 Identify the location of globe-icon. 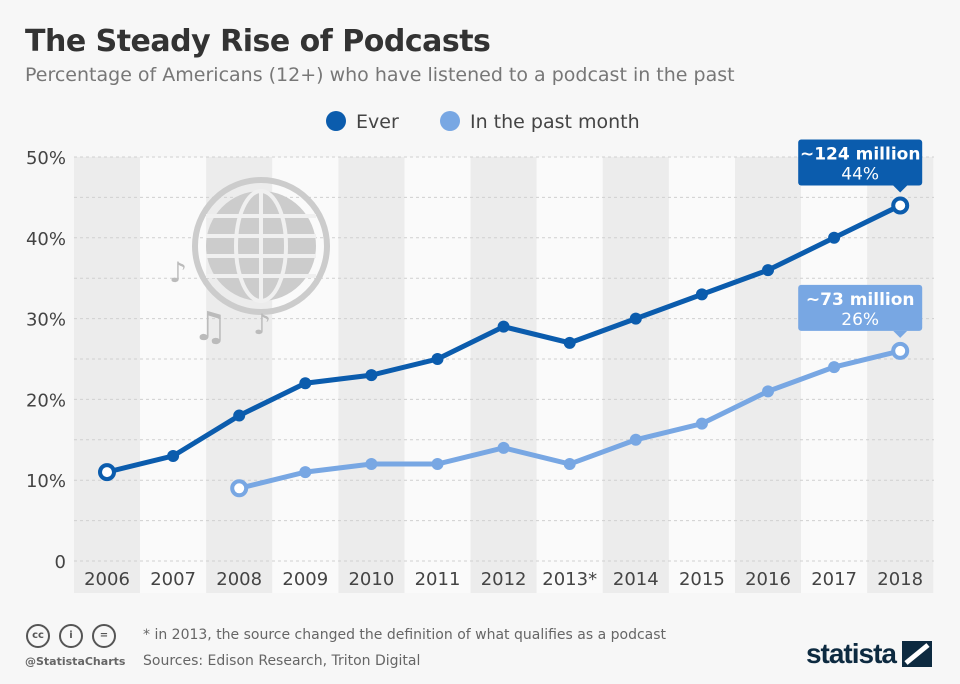
(261, 246).